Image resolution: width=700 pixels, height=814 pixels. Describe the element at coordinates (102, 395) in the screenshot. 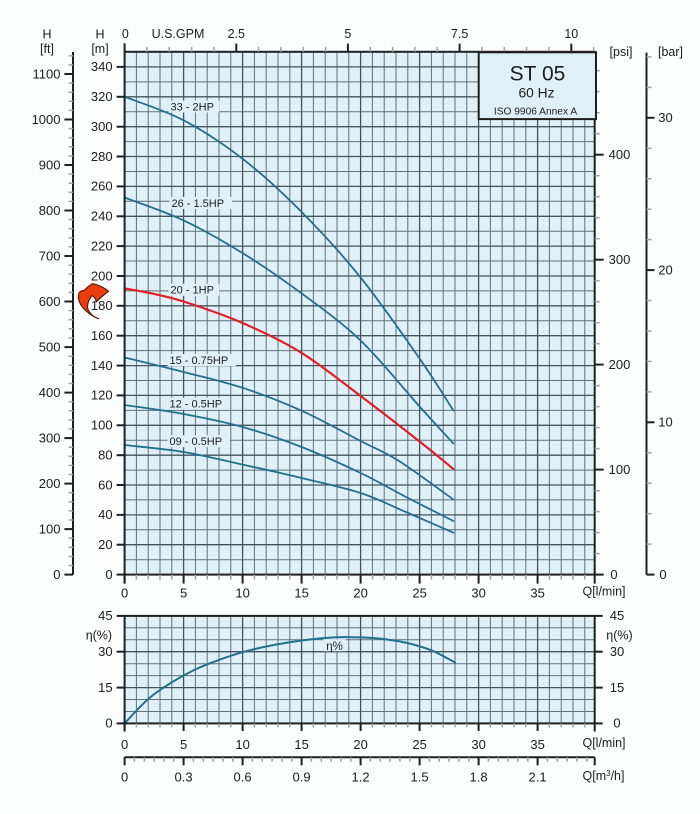

I see `svg-text: 120` at that location.